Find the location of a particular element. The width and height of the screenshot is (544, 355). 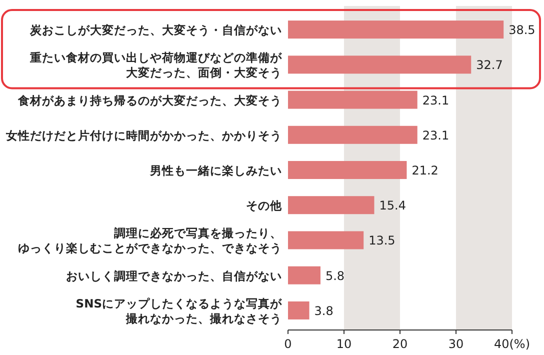

data-label: 21.2 is located at coordinates (425, 171).